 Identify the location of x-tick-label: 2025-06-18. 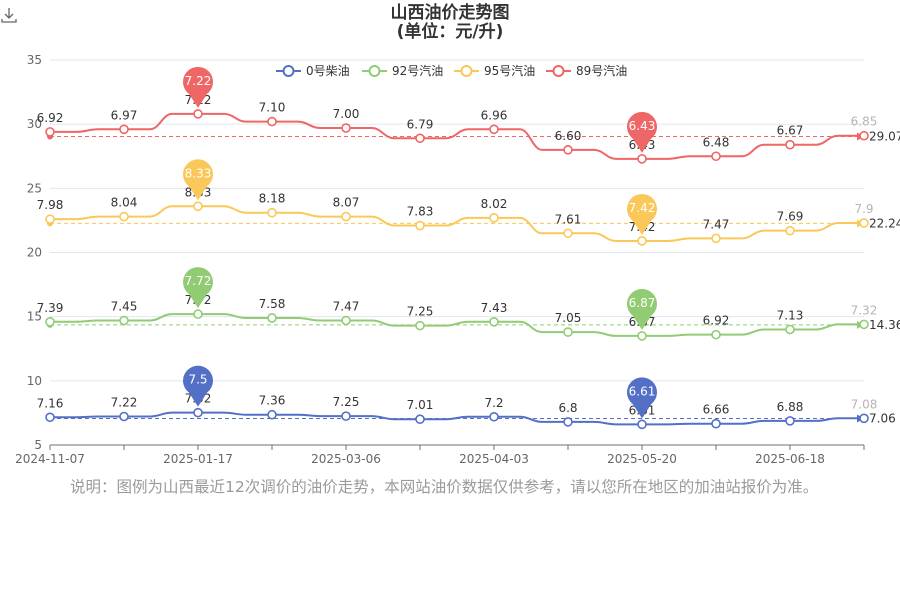
(790, 459).